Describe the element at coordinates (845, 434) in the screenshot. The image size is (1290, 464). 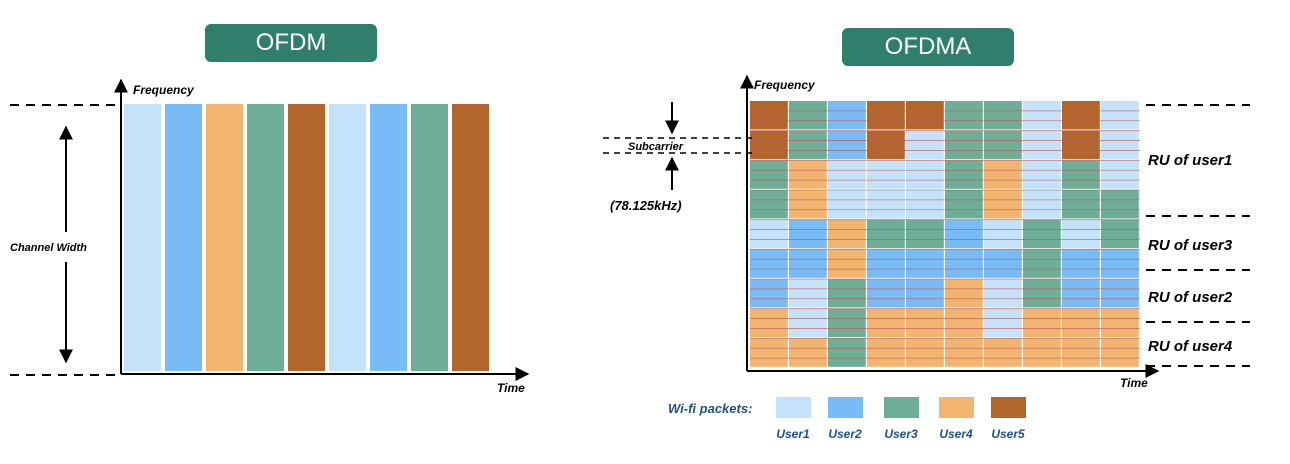
I see `legend-label-user2: User2` at that location.